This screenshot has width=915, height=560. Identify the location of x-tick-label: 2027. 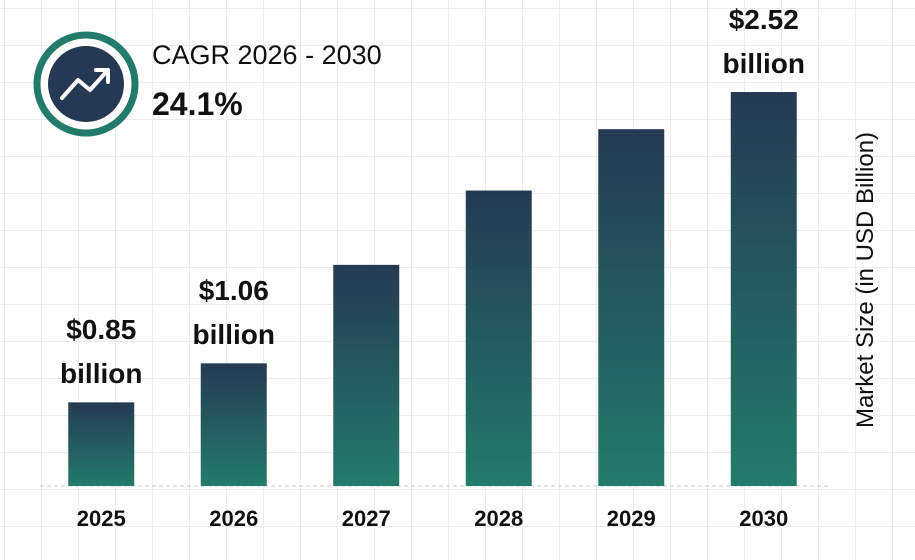
(366, 518).